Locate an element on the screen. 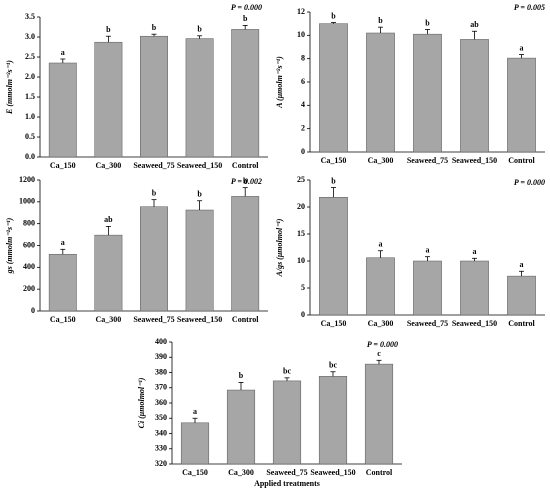  x-axis-label: Applied treatments is located at coordinates (287, 483).